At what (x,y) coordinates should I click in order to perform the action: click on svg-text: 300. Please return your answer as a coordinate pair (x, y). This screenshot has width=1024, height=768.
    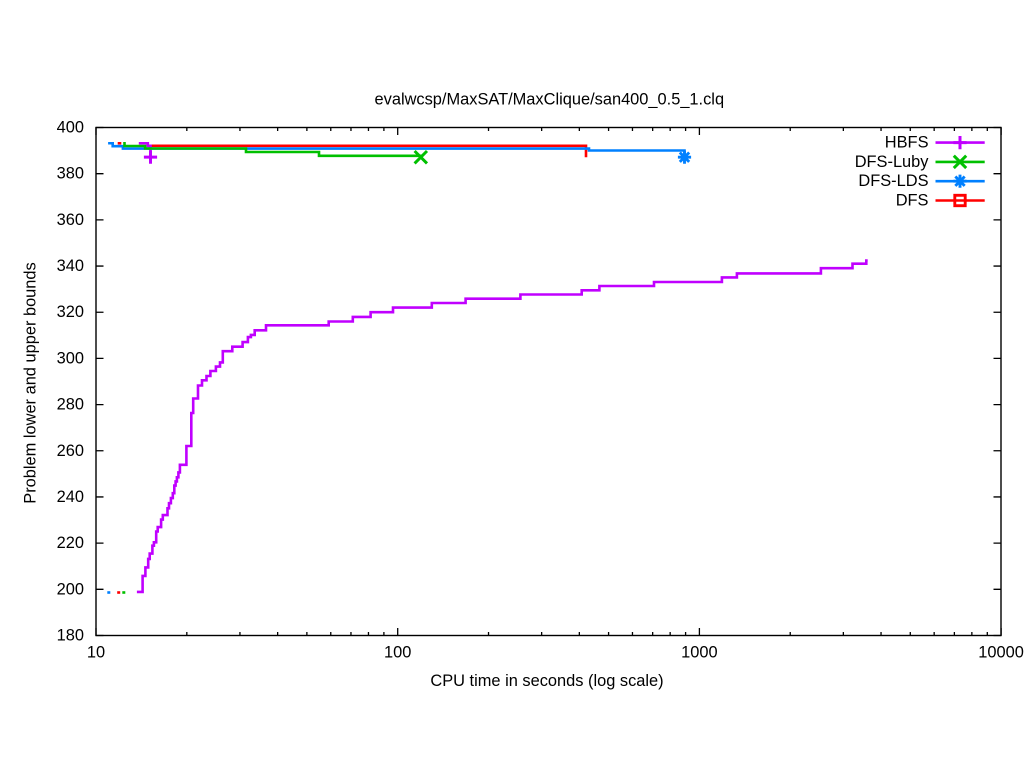
    Looking at the image, I should click on (70, 358).